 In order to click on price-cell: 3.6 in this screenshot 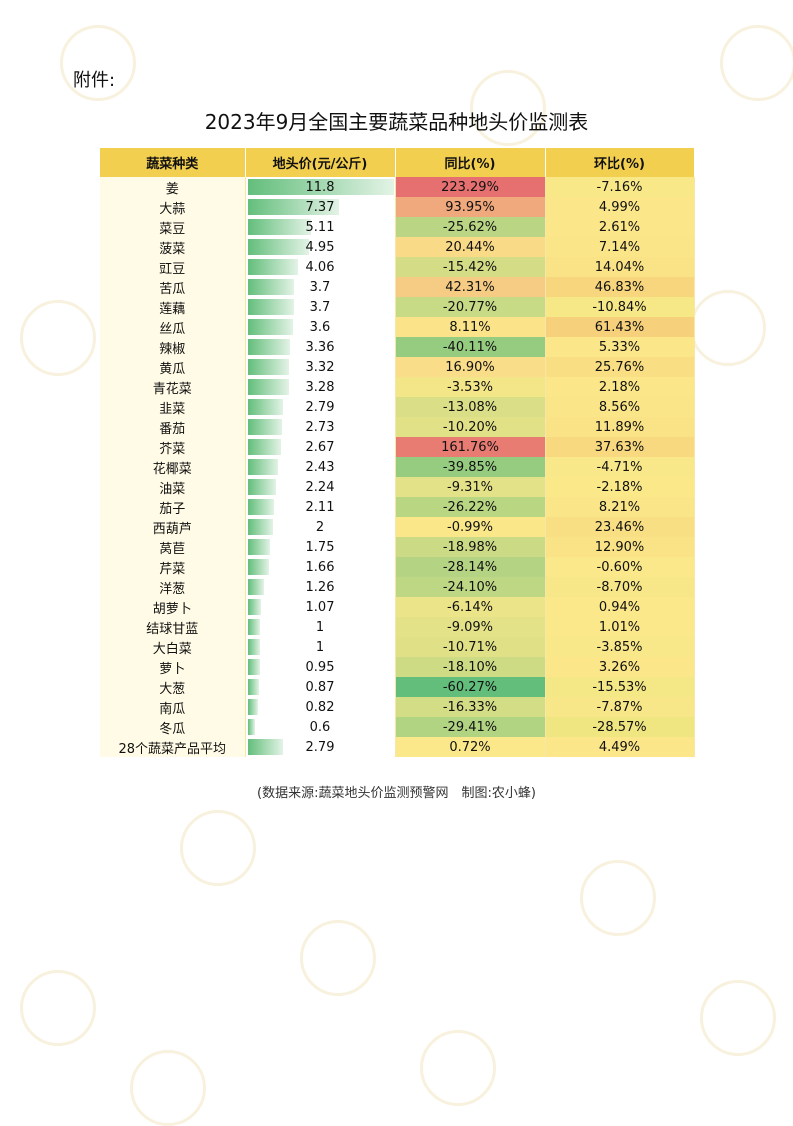, I will do `click(320, 327)`.